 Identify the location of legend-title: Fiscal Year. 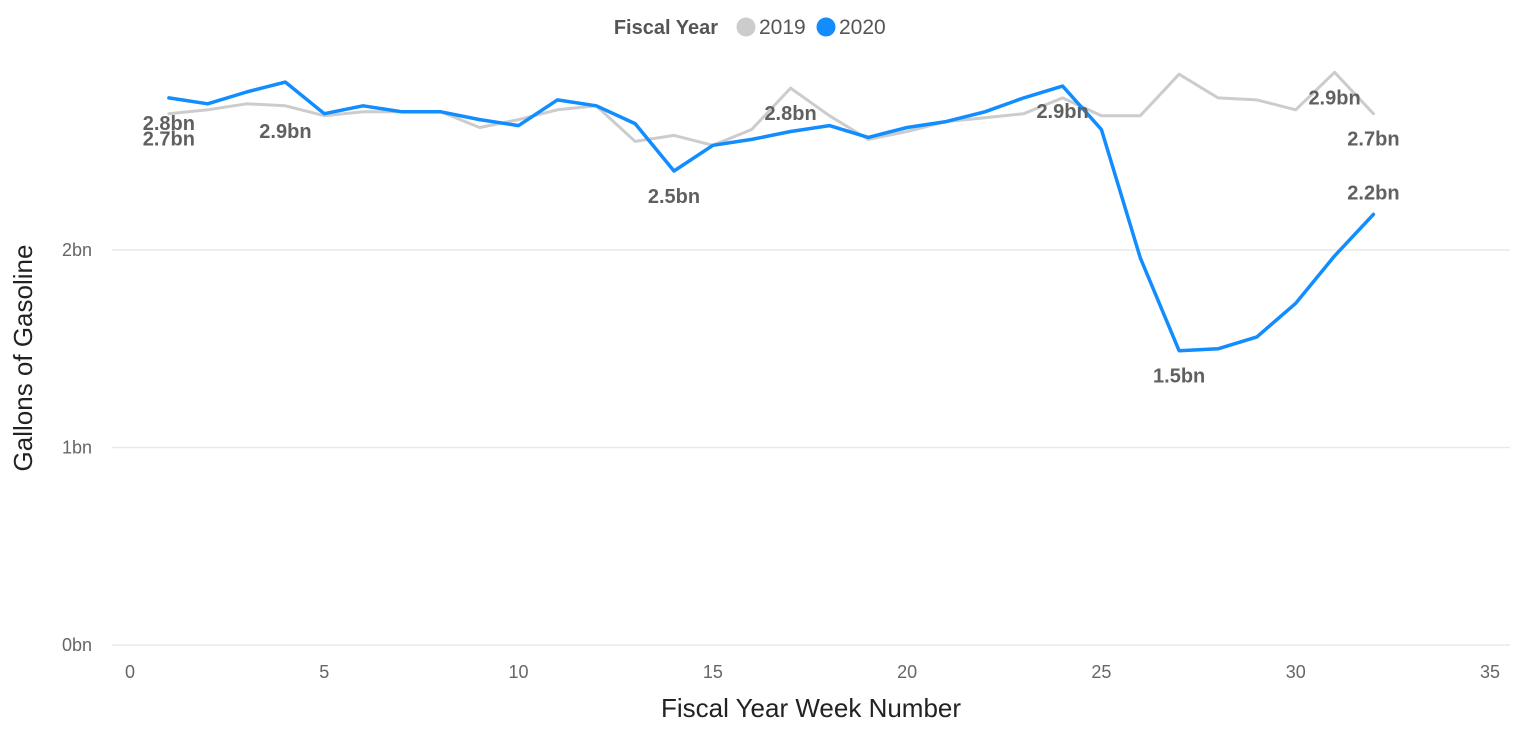
(666, 28).